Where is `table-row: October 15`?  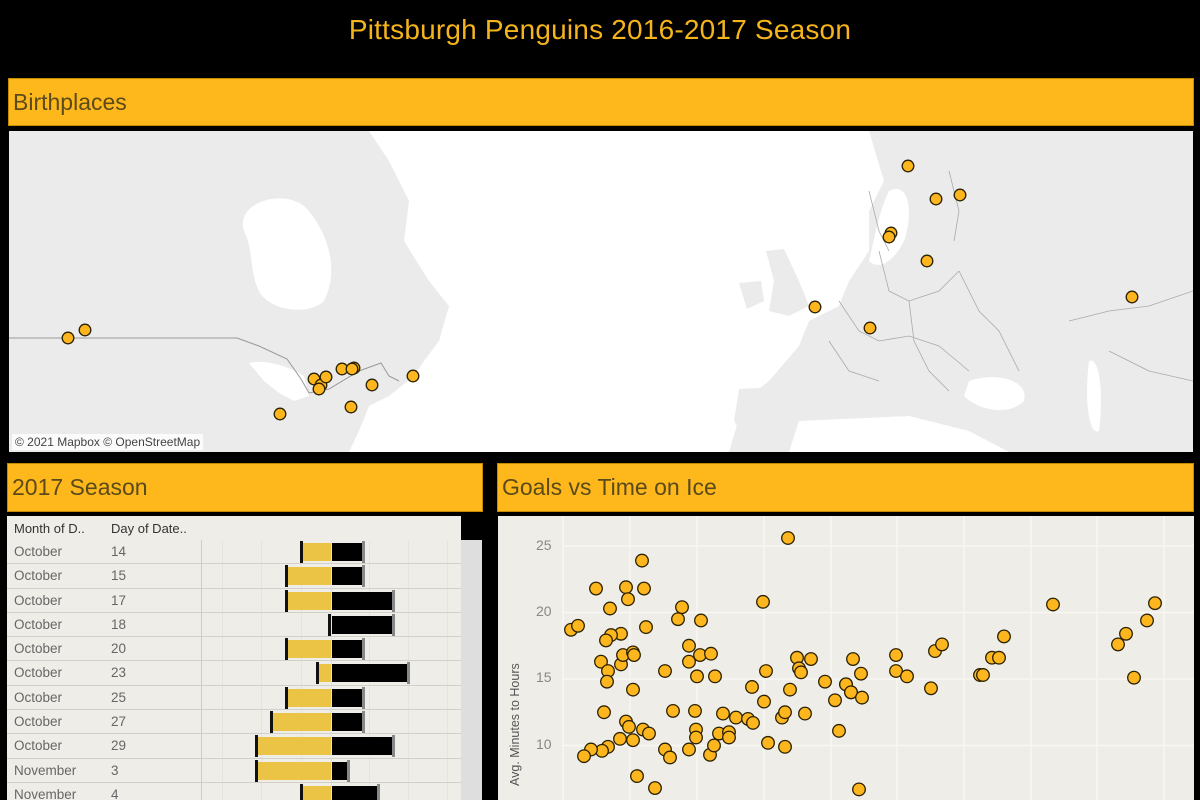 table-row: October 15 is located at coordinates (234, 576).